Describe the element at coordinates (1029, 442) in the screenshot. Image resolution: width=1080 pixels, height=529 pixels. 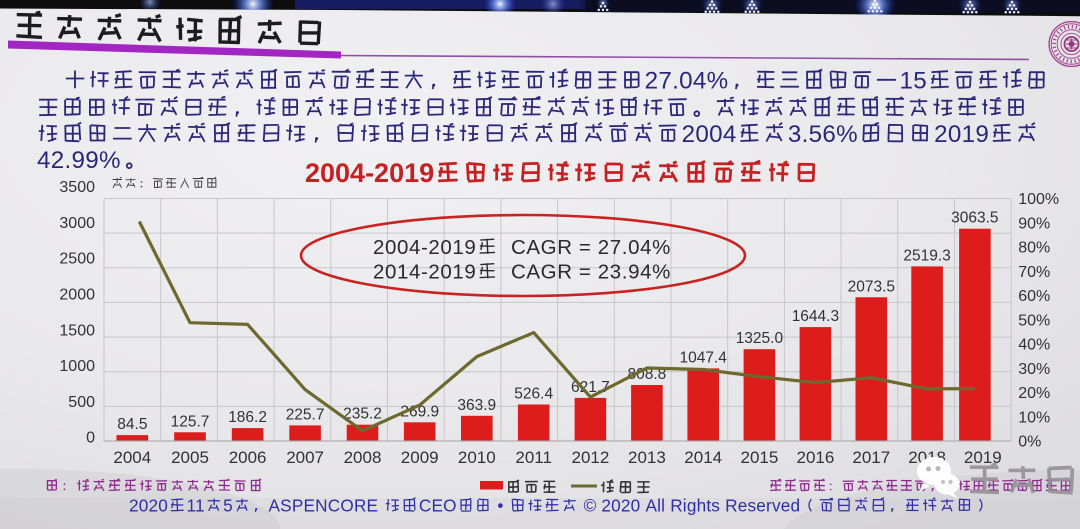
I see `svg-text: 0%` at that location.